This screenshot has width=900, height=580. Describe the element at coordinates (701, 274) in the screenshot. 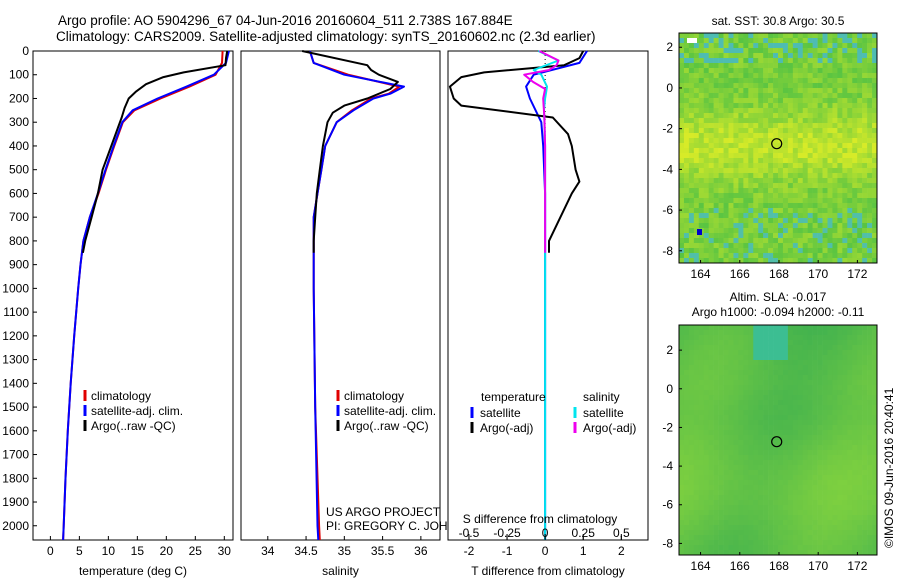

I see `map-x-tick-label: 164` at that location.